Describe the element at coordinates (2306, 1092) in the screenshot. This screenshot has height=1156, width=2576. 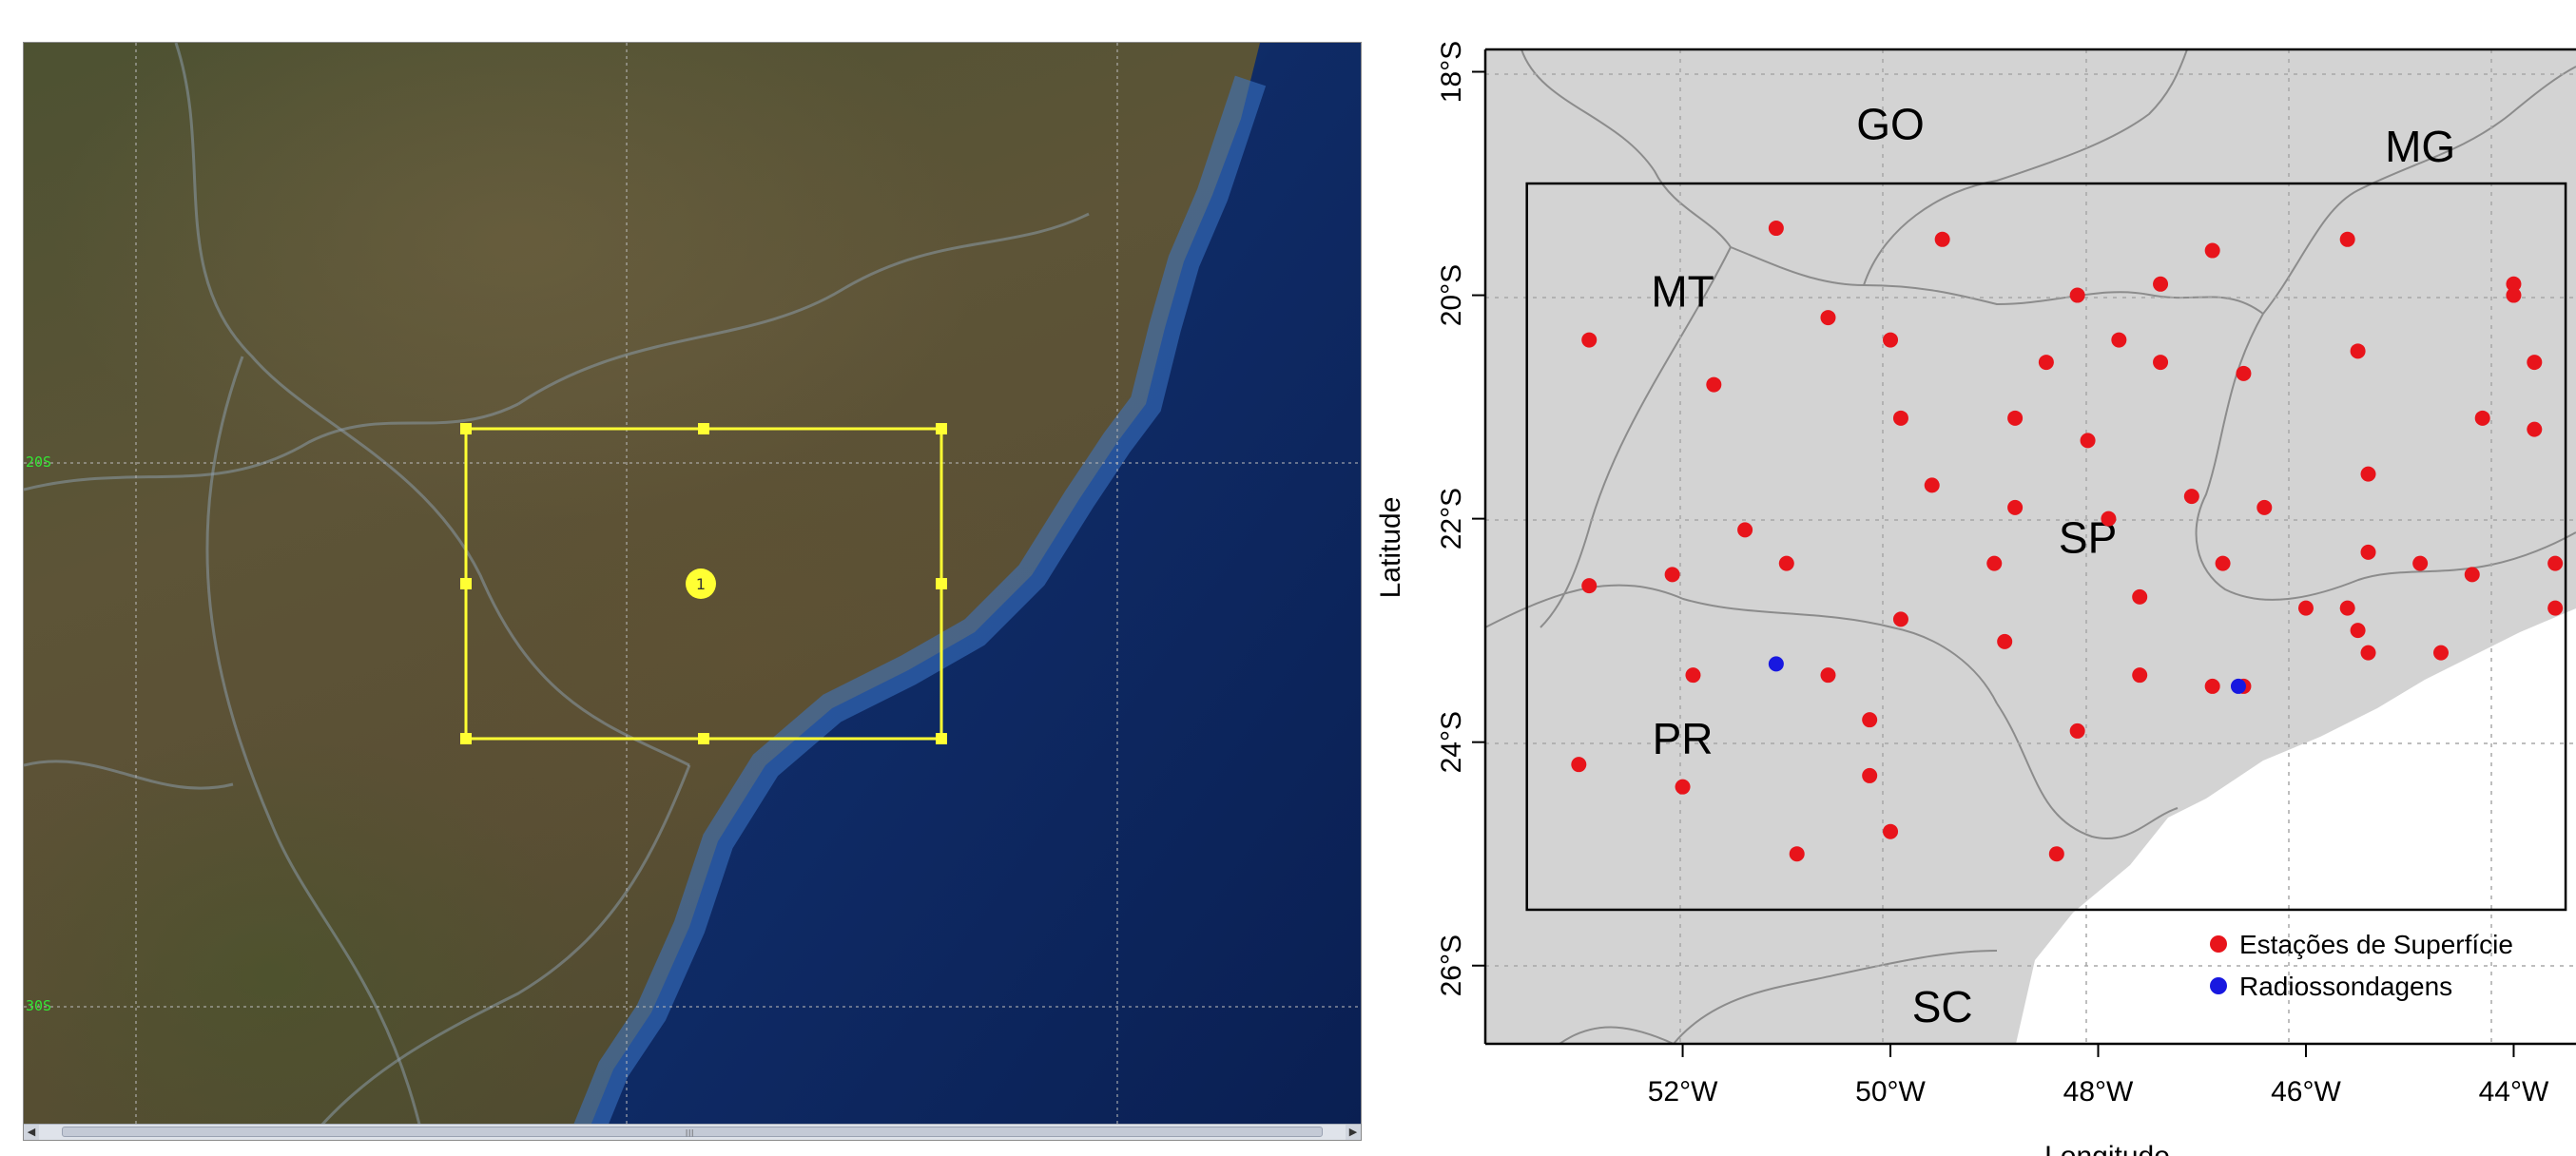
I see `x-tick-label: 46°W` at that location.